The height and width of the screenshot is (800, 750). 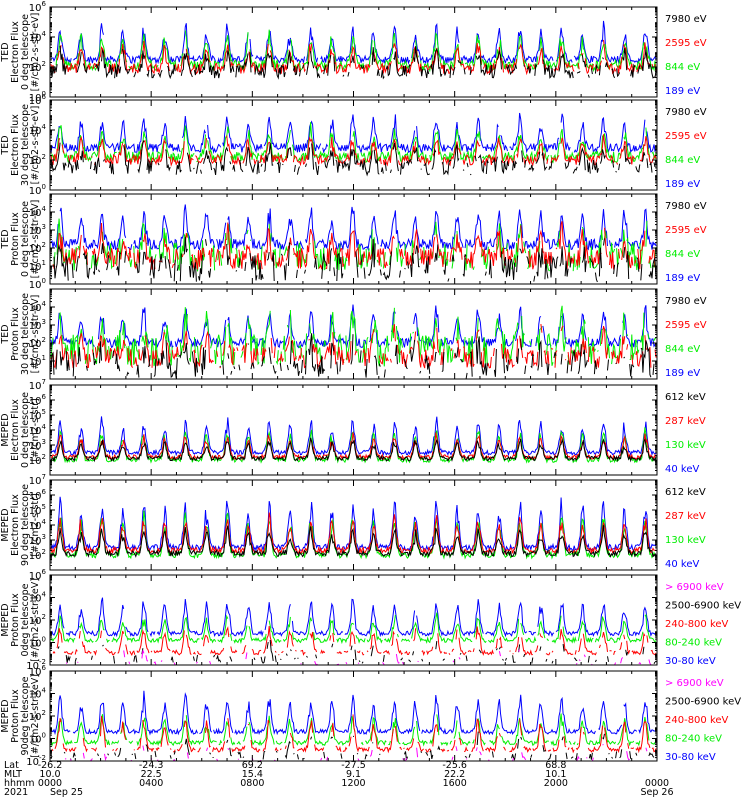 What do you see at coordinates (151, 765) in the screenshot?
I see `x-axis-tick-label: -24.3` at bounding box center [151, 765].